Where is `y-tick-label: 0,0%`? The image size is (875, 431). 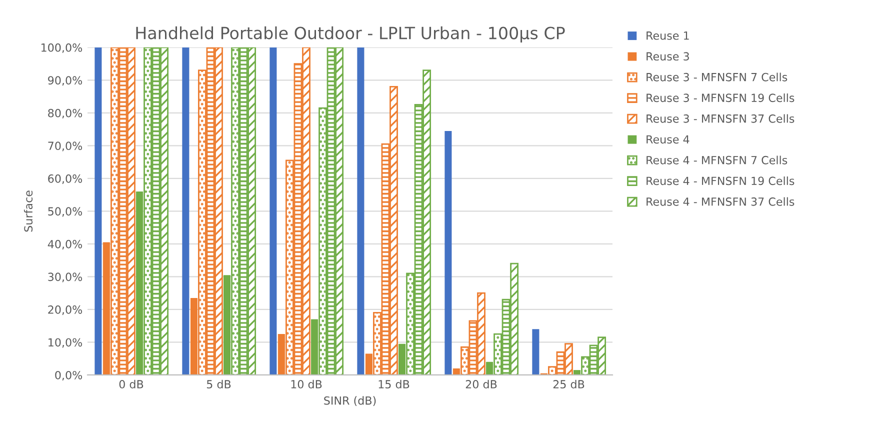
y-tick-label: 0,0% is located at coordinates (68, 375).